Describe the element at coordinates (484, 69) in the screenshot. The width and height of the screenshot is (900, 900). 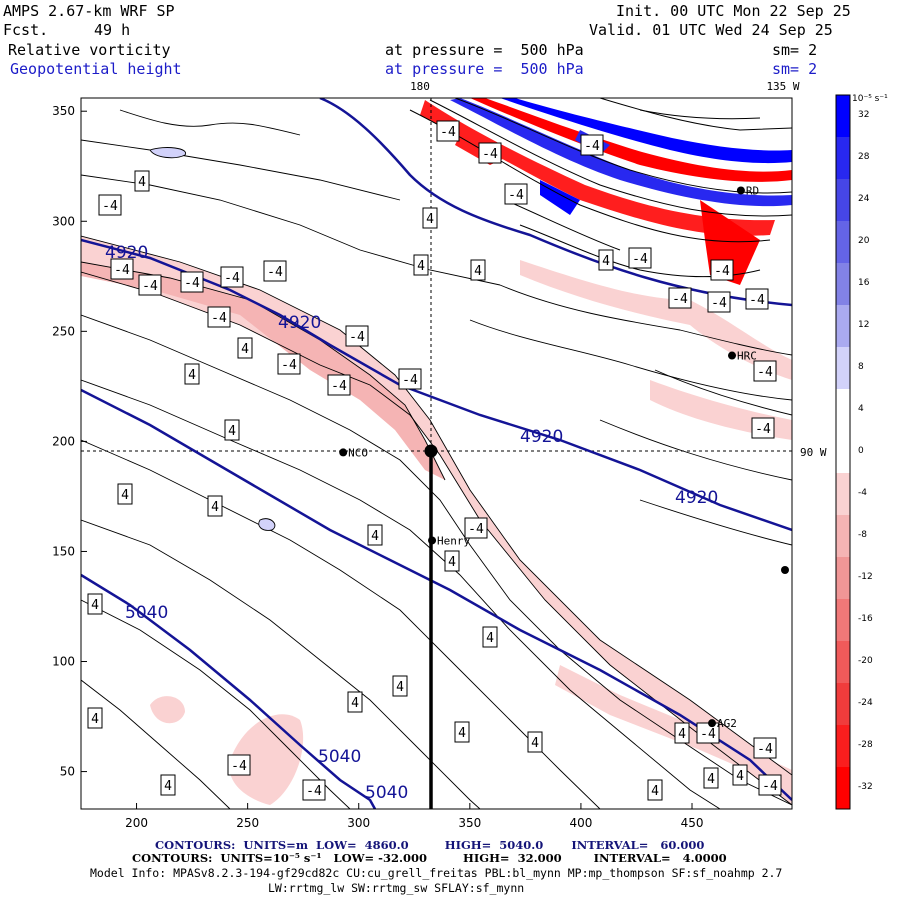
I see `pressure-level-height: at pressure = 500 hPa` at that location.